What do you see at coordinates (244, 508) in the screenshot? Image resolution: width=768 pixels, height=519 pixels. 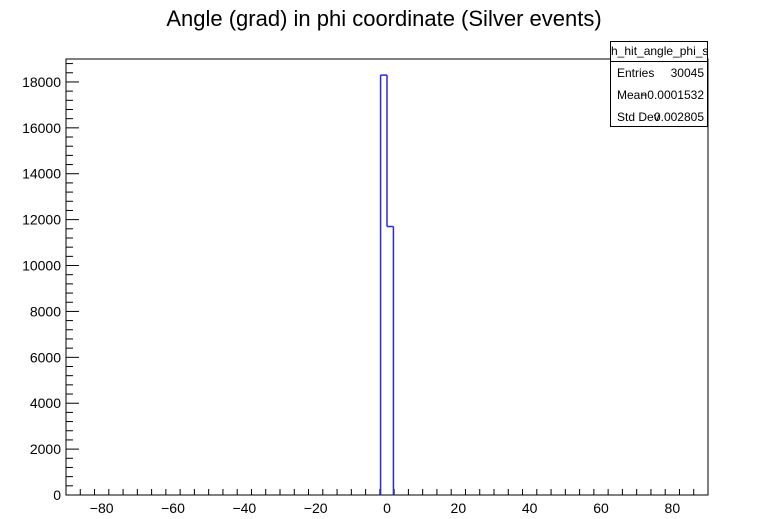 I see `x-tick-label: −40` at bounding box center [244, 508].